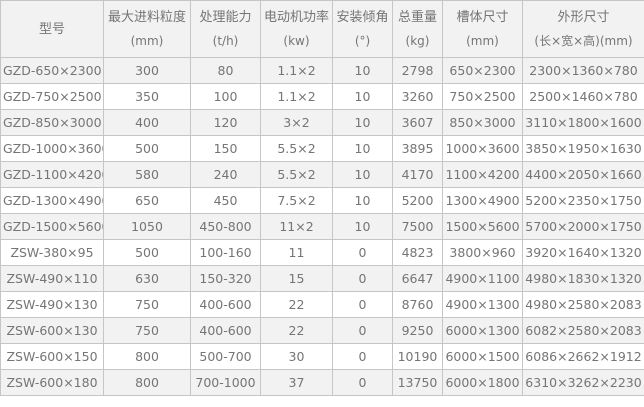 The width and height of the screenshot is (644, 407). What do you see at coordinates (147, 200) in the screenshot?
I see `table-cell: 650` at bounding box center [147, 200].